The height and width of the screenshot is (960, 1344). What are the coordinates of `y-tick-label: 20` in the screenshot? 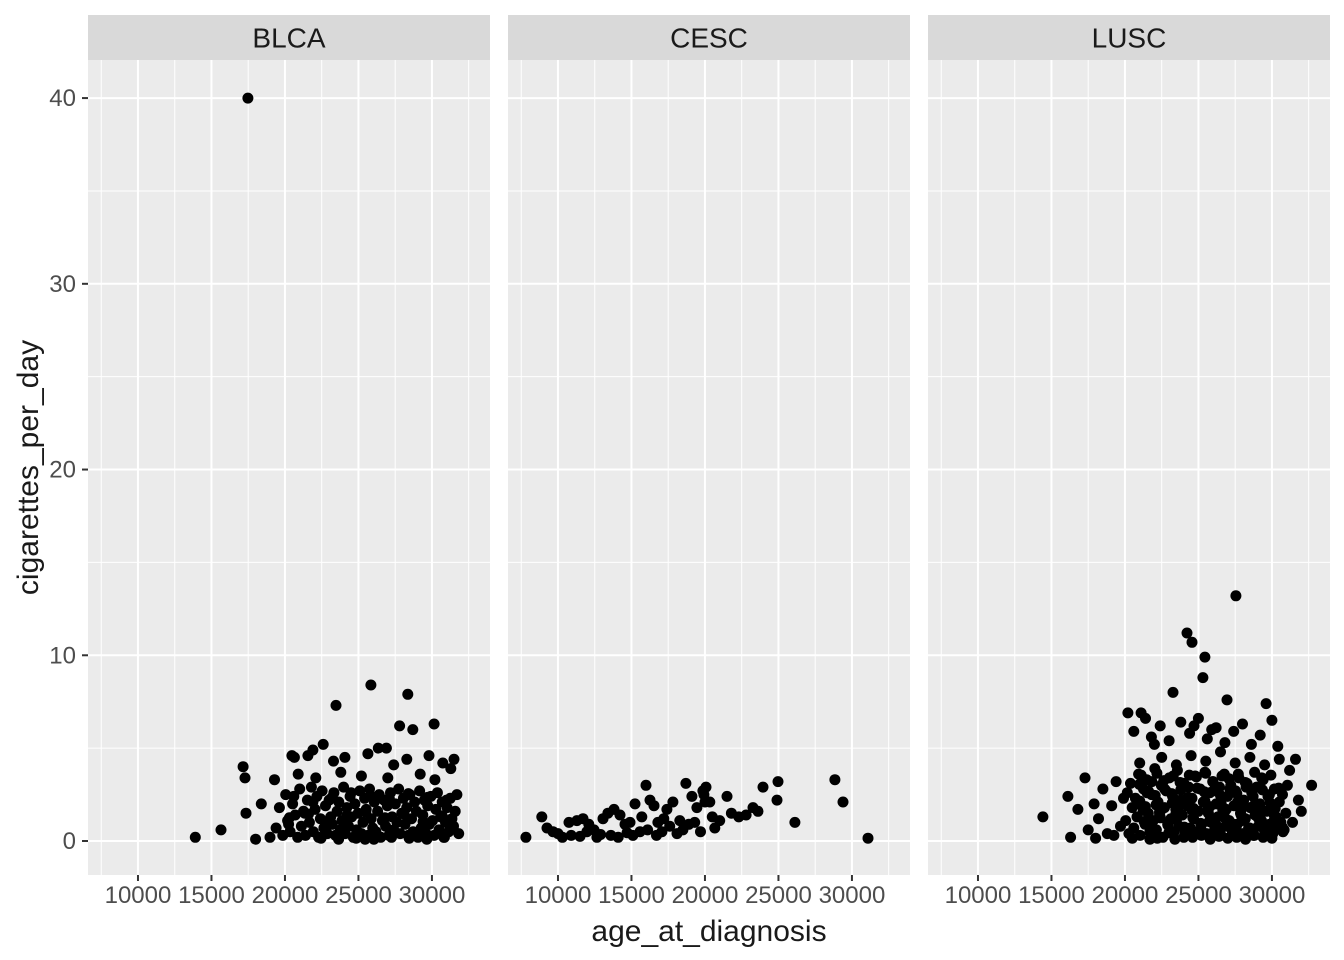 It's located at (62, 470).